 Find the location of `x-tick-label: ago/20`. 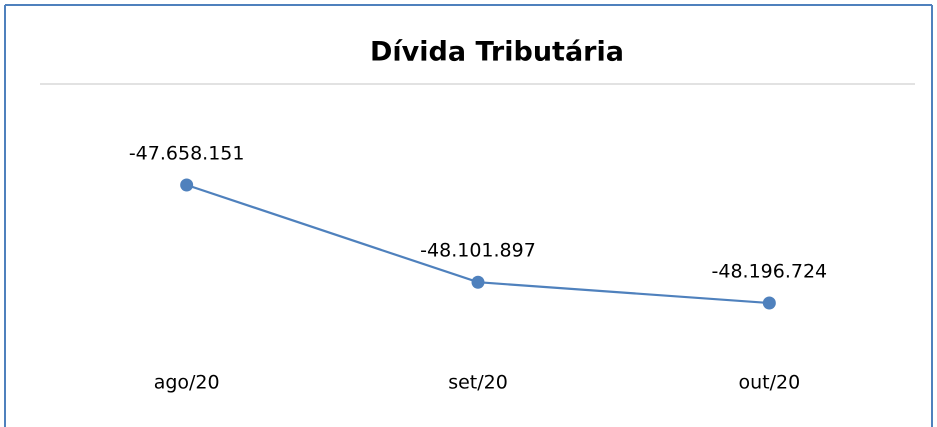

x-tick-label: ago/20 is located at coordinates (187, 383).